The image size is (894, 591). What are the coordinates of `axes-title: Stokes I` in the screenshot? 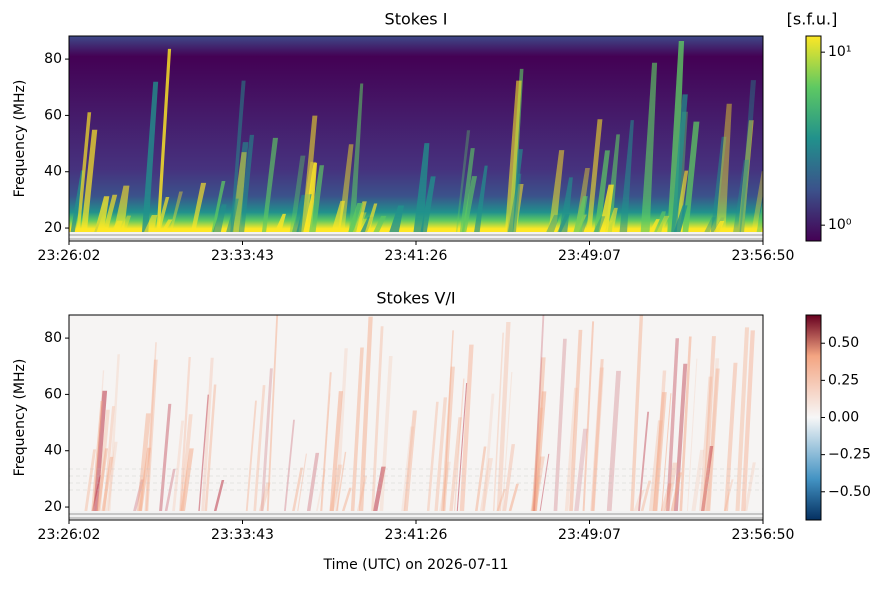 It's located at (416, 19).